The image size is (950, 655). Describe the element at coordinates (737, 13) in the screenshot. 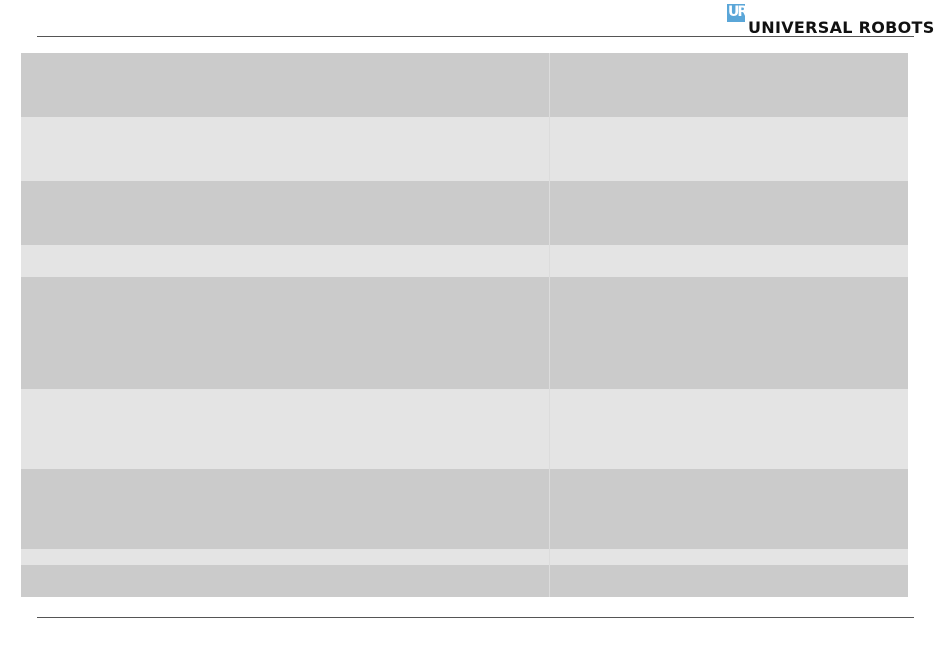

I see `universal-robots-logo-icon: UR` at that location.